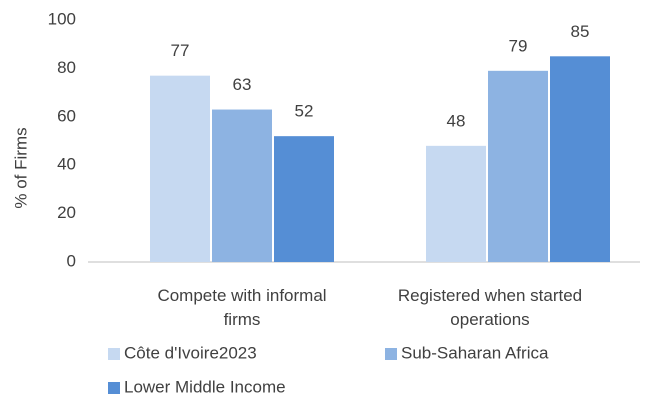 The height and width of the screenshot is (400, 659). Describe the element at coordinates (66, 115) in the screenshot. I see `y-tick-label: 60` at that location.